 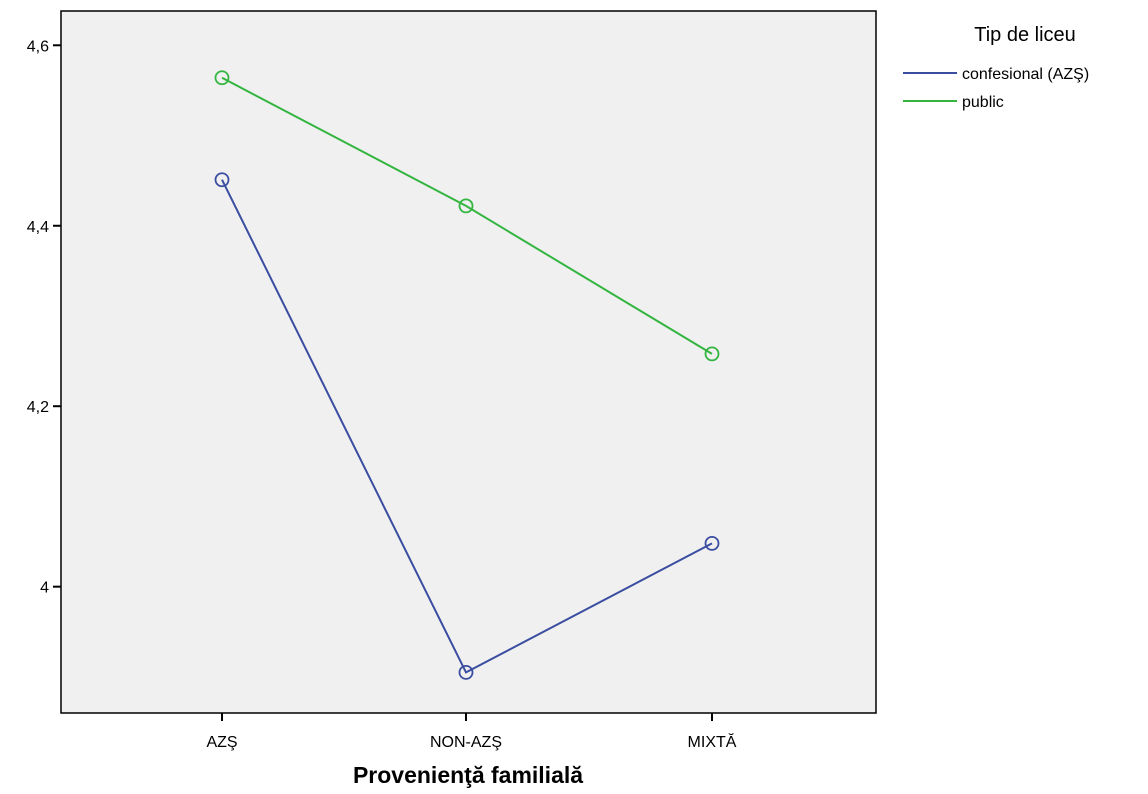 What do you see at coordinates (466, 742) in the screenshot?
I see `x-tick-label: NON-AZŞ` at bounding box center [466, 742].